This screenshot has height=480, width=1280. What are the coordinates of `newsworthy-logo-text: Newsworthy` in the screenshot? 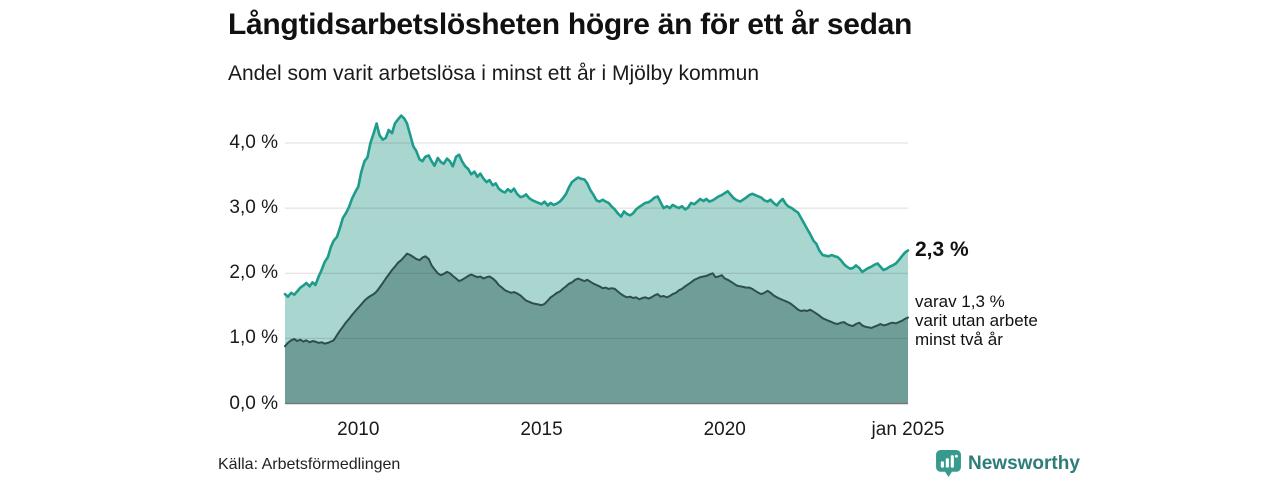 It's located at (1024, 463).